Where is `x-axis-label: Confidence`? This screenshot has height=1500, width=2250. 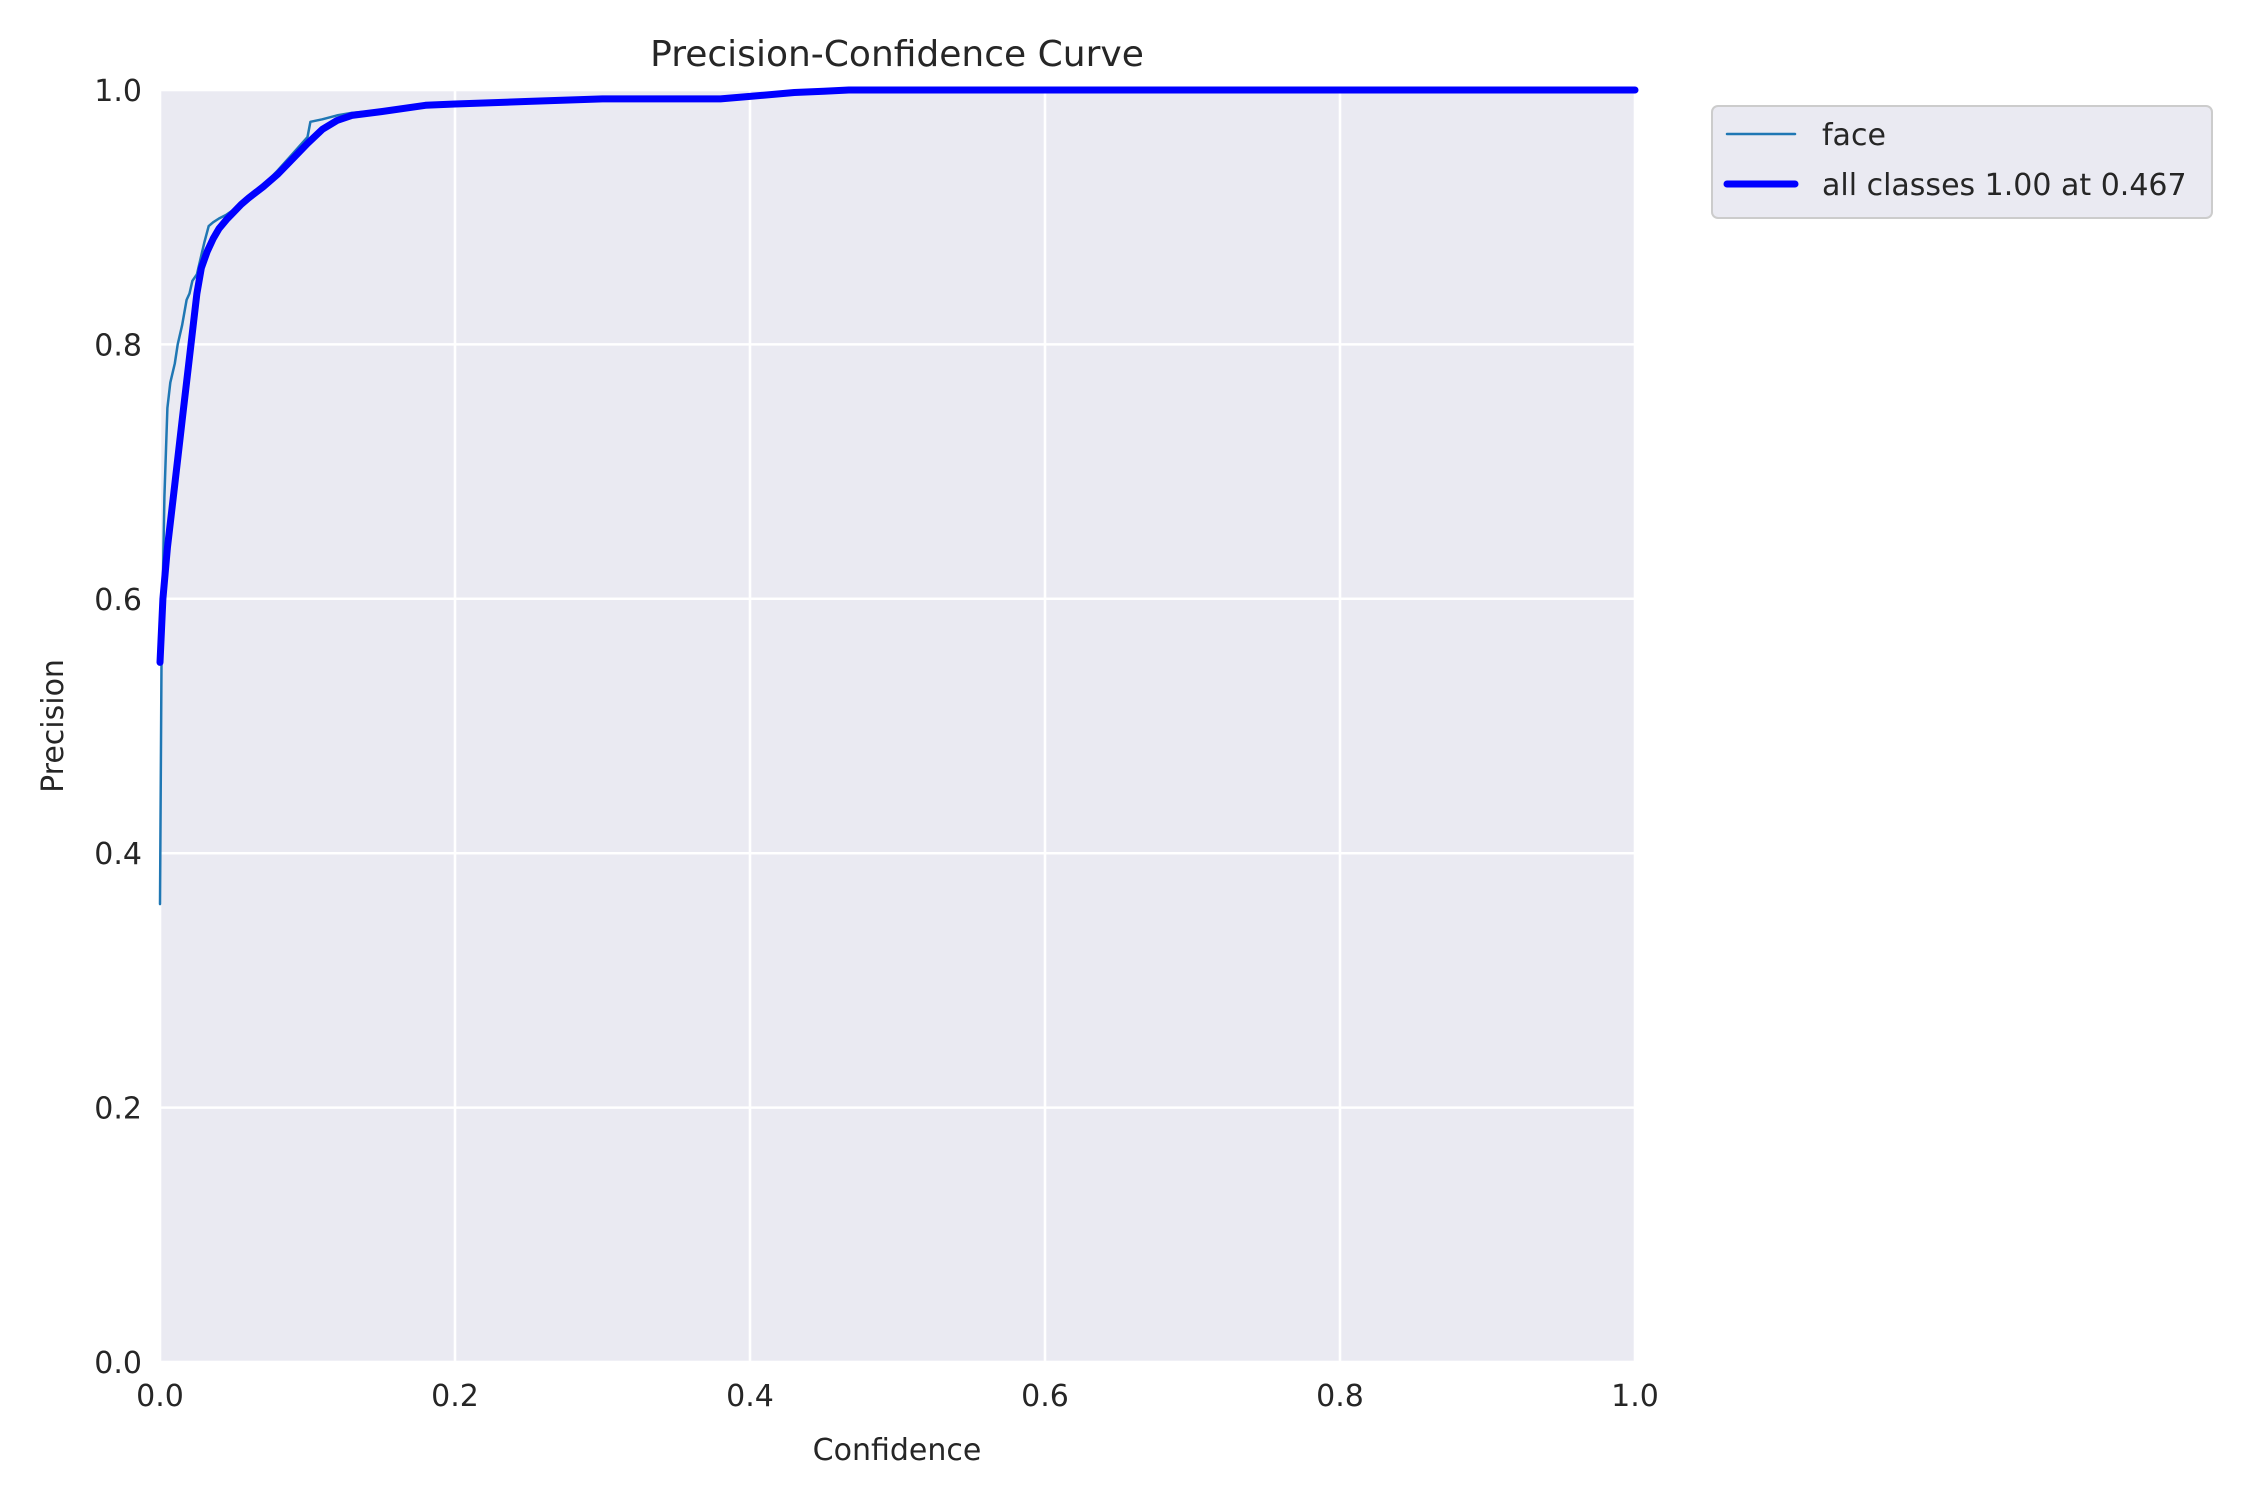 x-axis-label: Confidence is located at coordinates (897, 1450).